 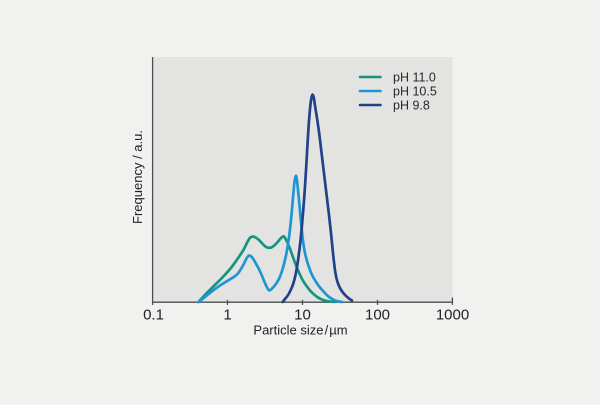 What do you see at coordinates (411, 105) in the screenshot?
I see `svg-text: pH 9.8` at bounding box center [411, 105].